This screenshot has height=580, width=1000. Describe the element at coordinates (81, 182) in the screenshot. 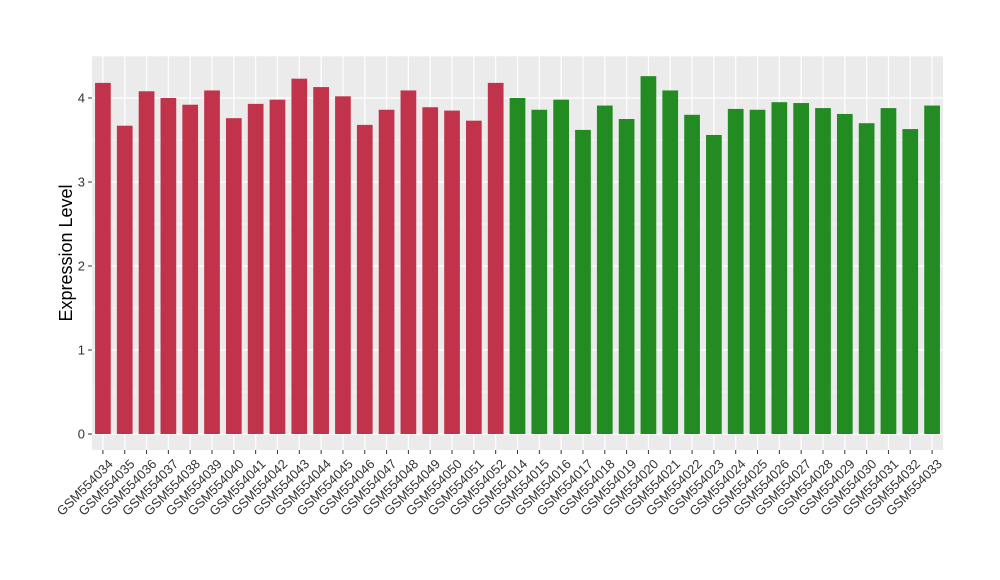

I see `y-tick-label: 3` at that location.